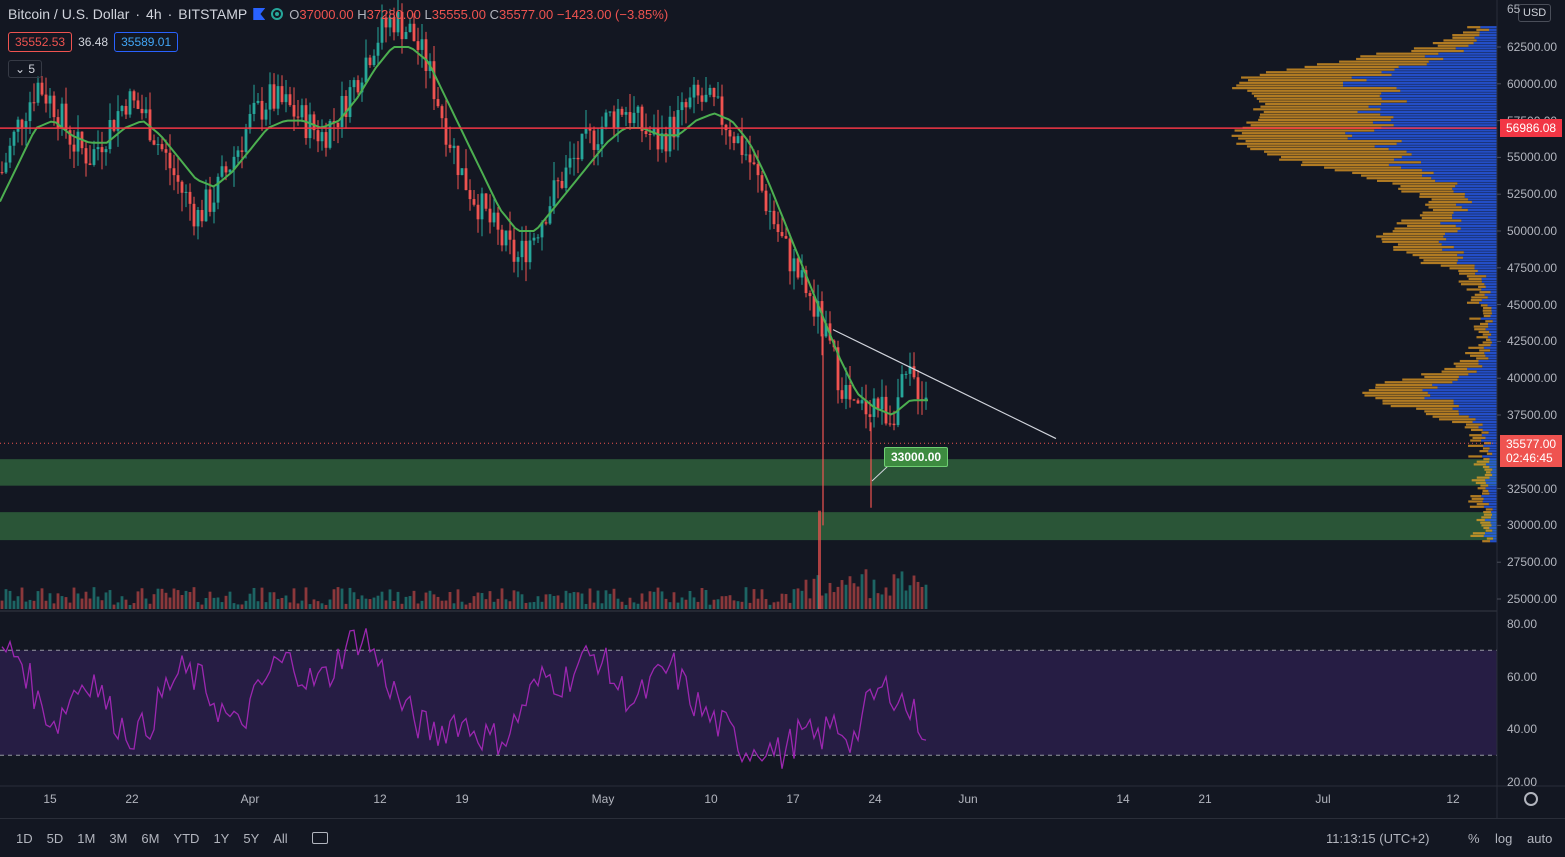 Image resolution: width=1565 pixels, height=857 pixels. I want to click on symbol-name: Bitcoin / U.S. Dollar, so click(69, 14).